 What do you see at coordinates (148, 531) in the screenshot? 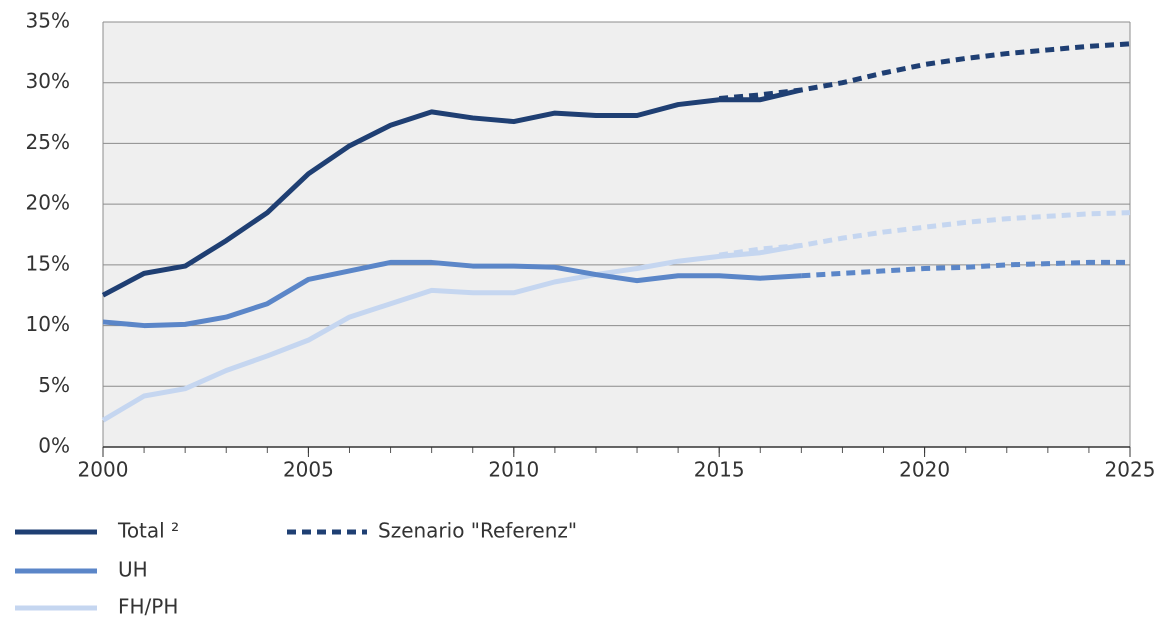
I see `legend-label: Total ²` at bounding box center [148, 531].